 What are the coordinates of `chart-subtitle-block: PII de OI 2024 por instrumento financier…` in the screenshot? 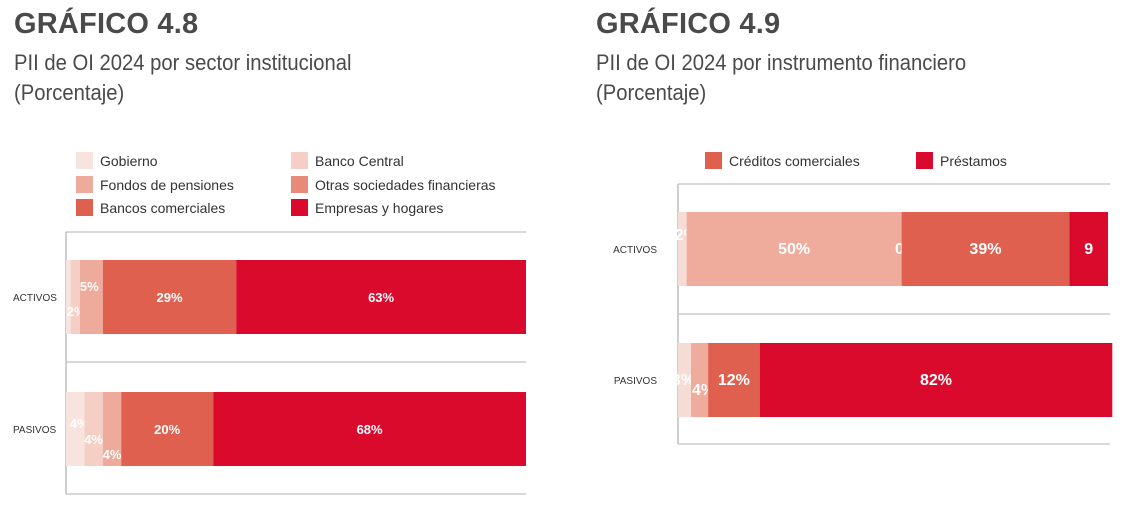 It's located at (781, 78).